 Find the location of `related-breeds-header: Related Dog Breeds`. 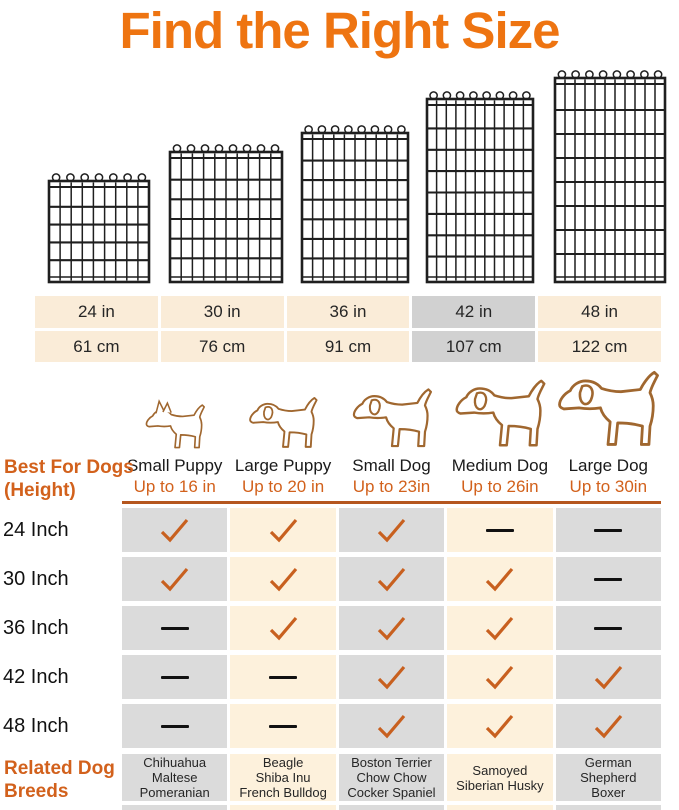

related-breeds-header: Related Dog Breeds is located at coordinates (59, 780).